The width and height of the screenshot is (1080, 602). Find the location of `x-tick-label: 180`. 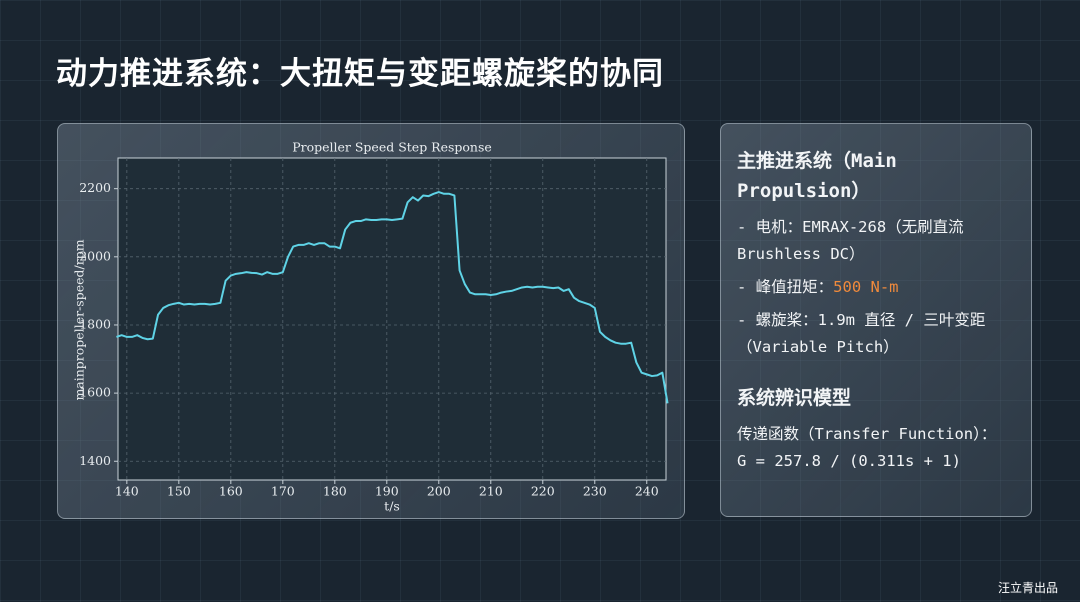

x-tick-label: 180 is located at coordinates (335, 491).